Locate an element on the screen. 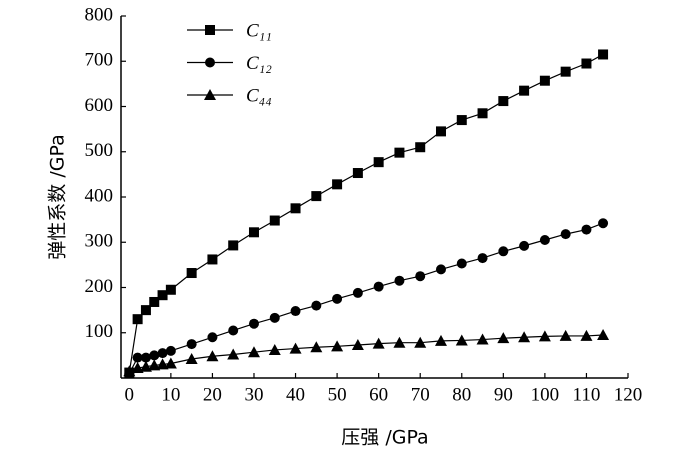 The height and width of the screenshot is (453, 700). x-tick-label: 20 is located at coordinates (212, 394).